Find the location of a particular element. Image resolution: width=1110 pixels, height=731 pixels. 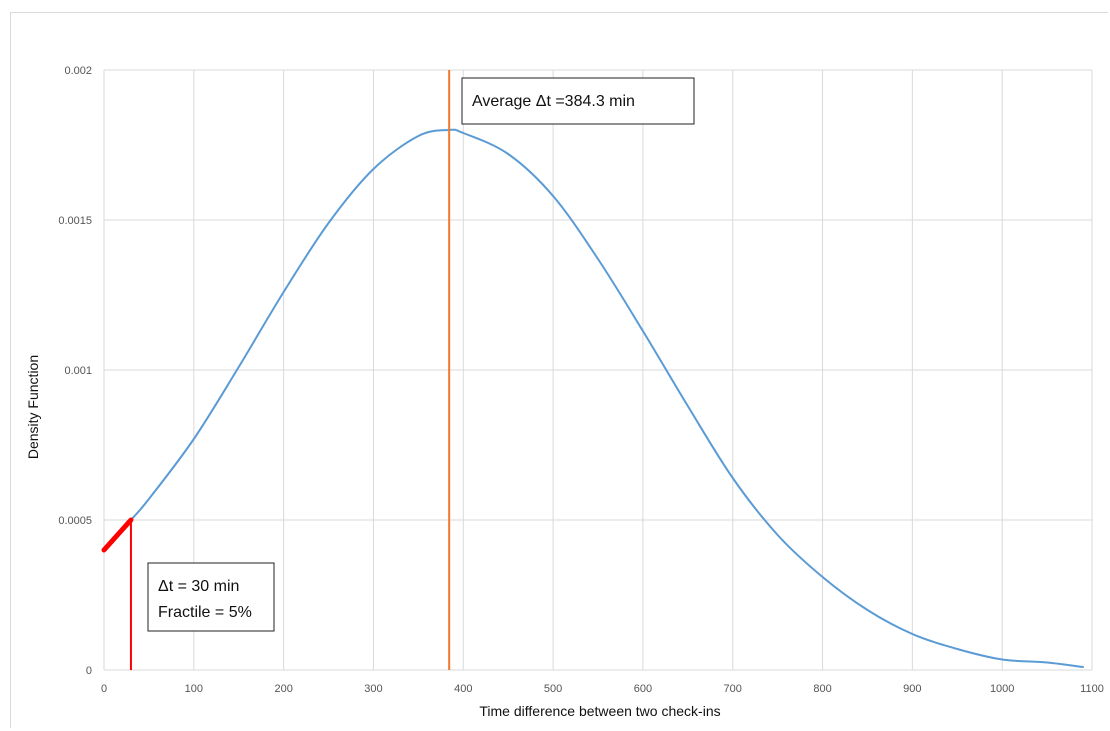

y-tick-label: 0.0005 is located at coordinates (75, 521).